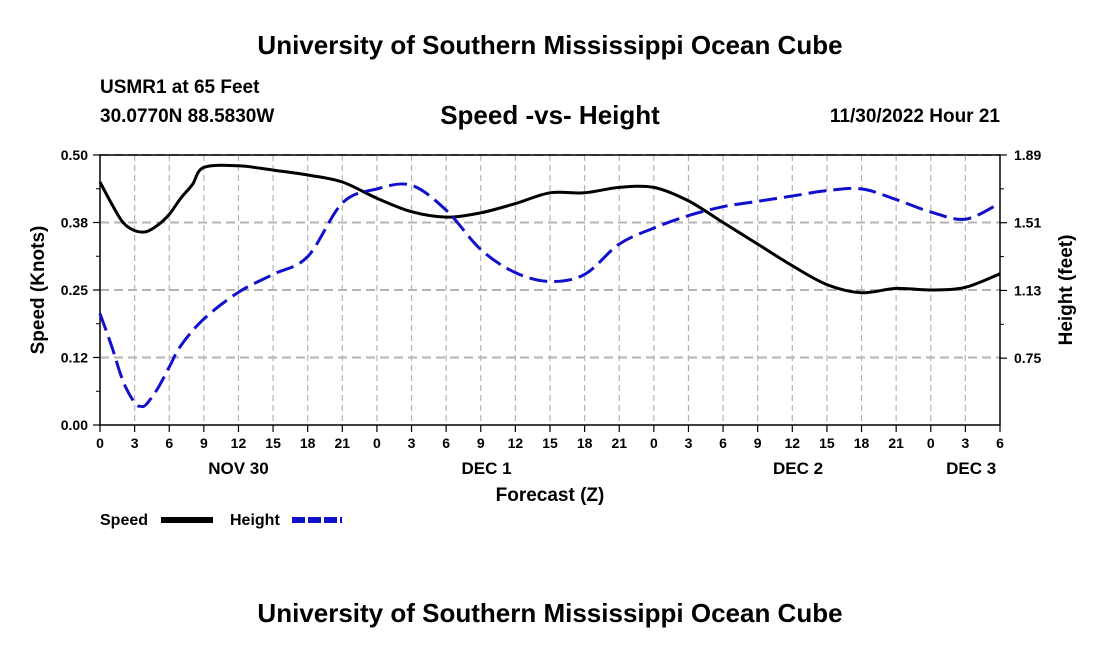  I want to click on y-axis-title: Speed (Knots), so click(38, 290).